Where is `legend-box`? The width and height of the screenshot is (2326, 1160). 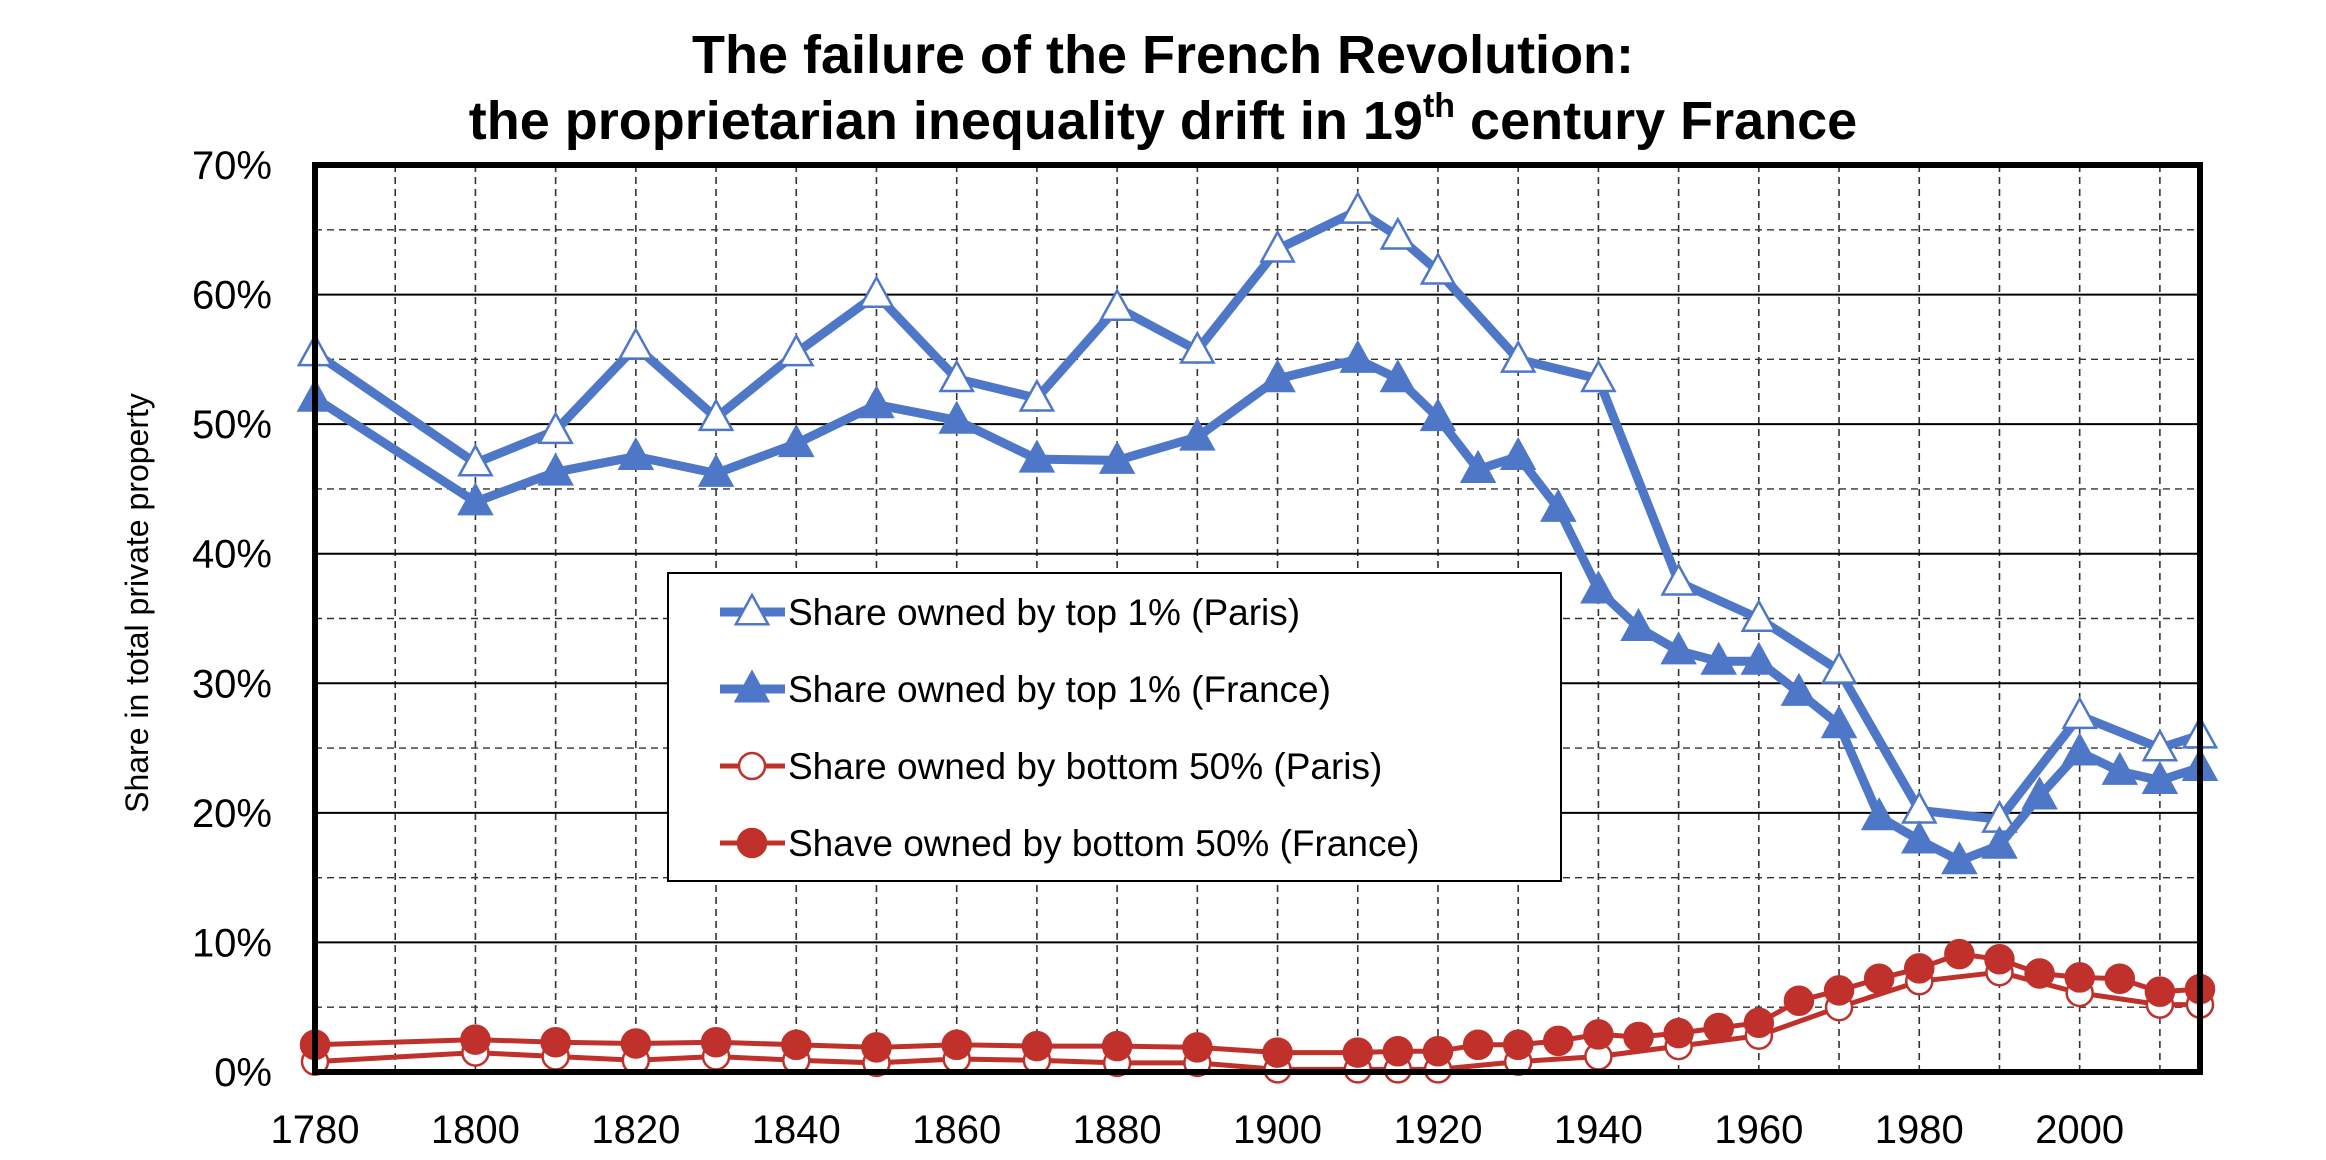
legend-box is located at coordinates (1114, 727).